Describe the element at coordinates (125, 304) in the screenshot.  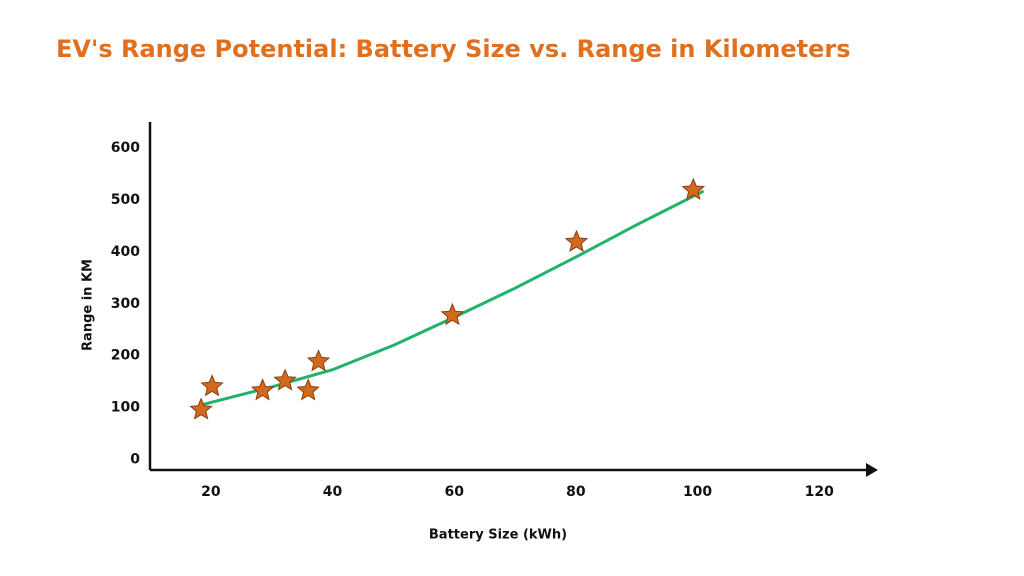
I see `y-tick-label: 300` at that location.